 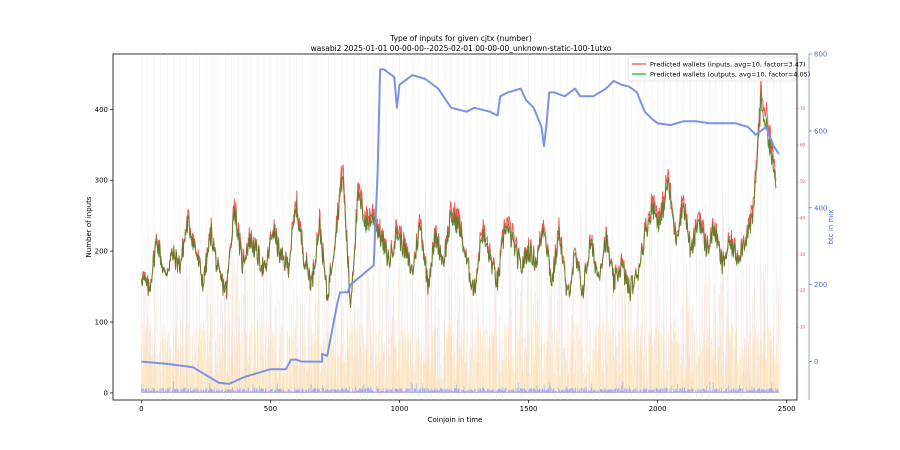 I want to click on y3-tick-label: 60, so click(x=803, y=145).